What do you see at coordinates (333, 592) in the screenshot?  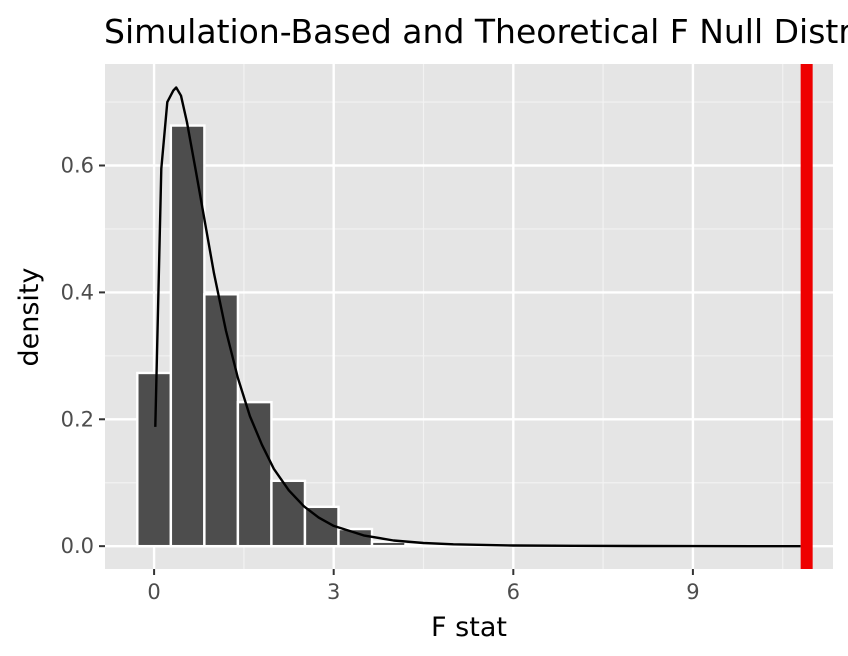 I see `x-tick-label: 3` at bounding box center [333, 592].